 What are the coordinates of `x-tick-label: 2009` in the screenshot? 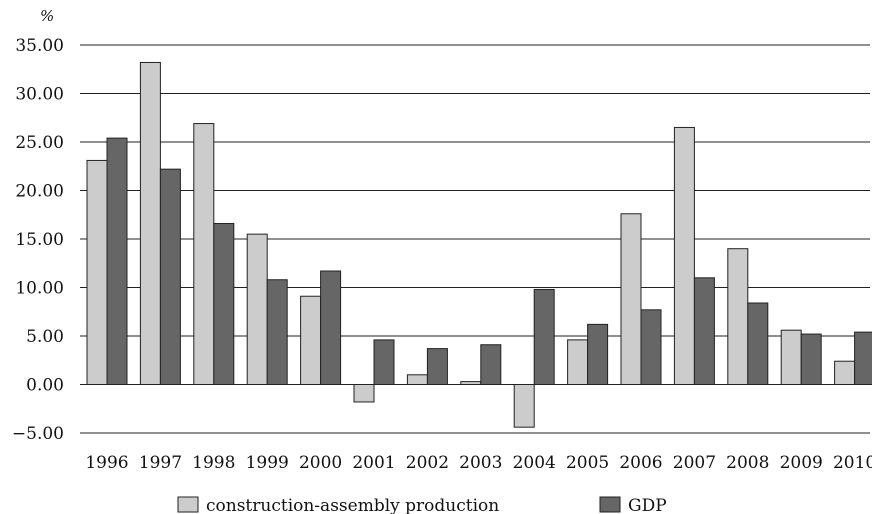 It's located at (801, 463).